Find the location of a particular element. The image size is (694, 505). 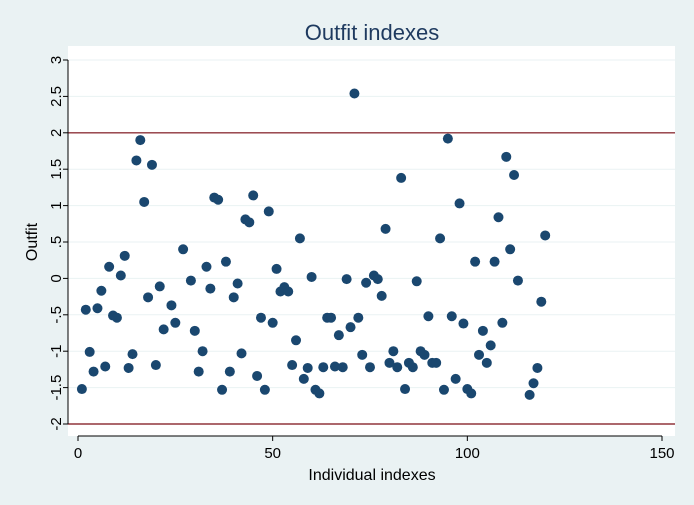

y-tick-label: .5 is located at coordinates (56, 242).